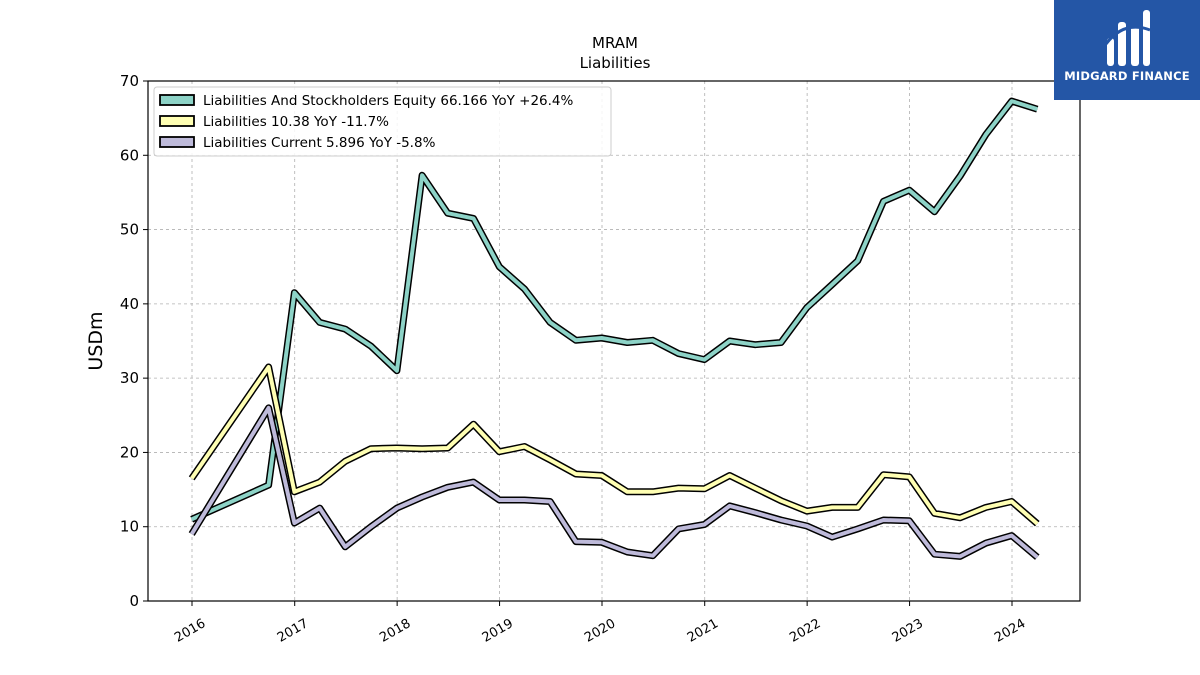 The image size is (1200, 675). Describe the element at coordinates (96, 340) in the screenshot. I see `y-axis-label: USDm` at that location.